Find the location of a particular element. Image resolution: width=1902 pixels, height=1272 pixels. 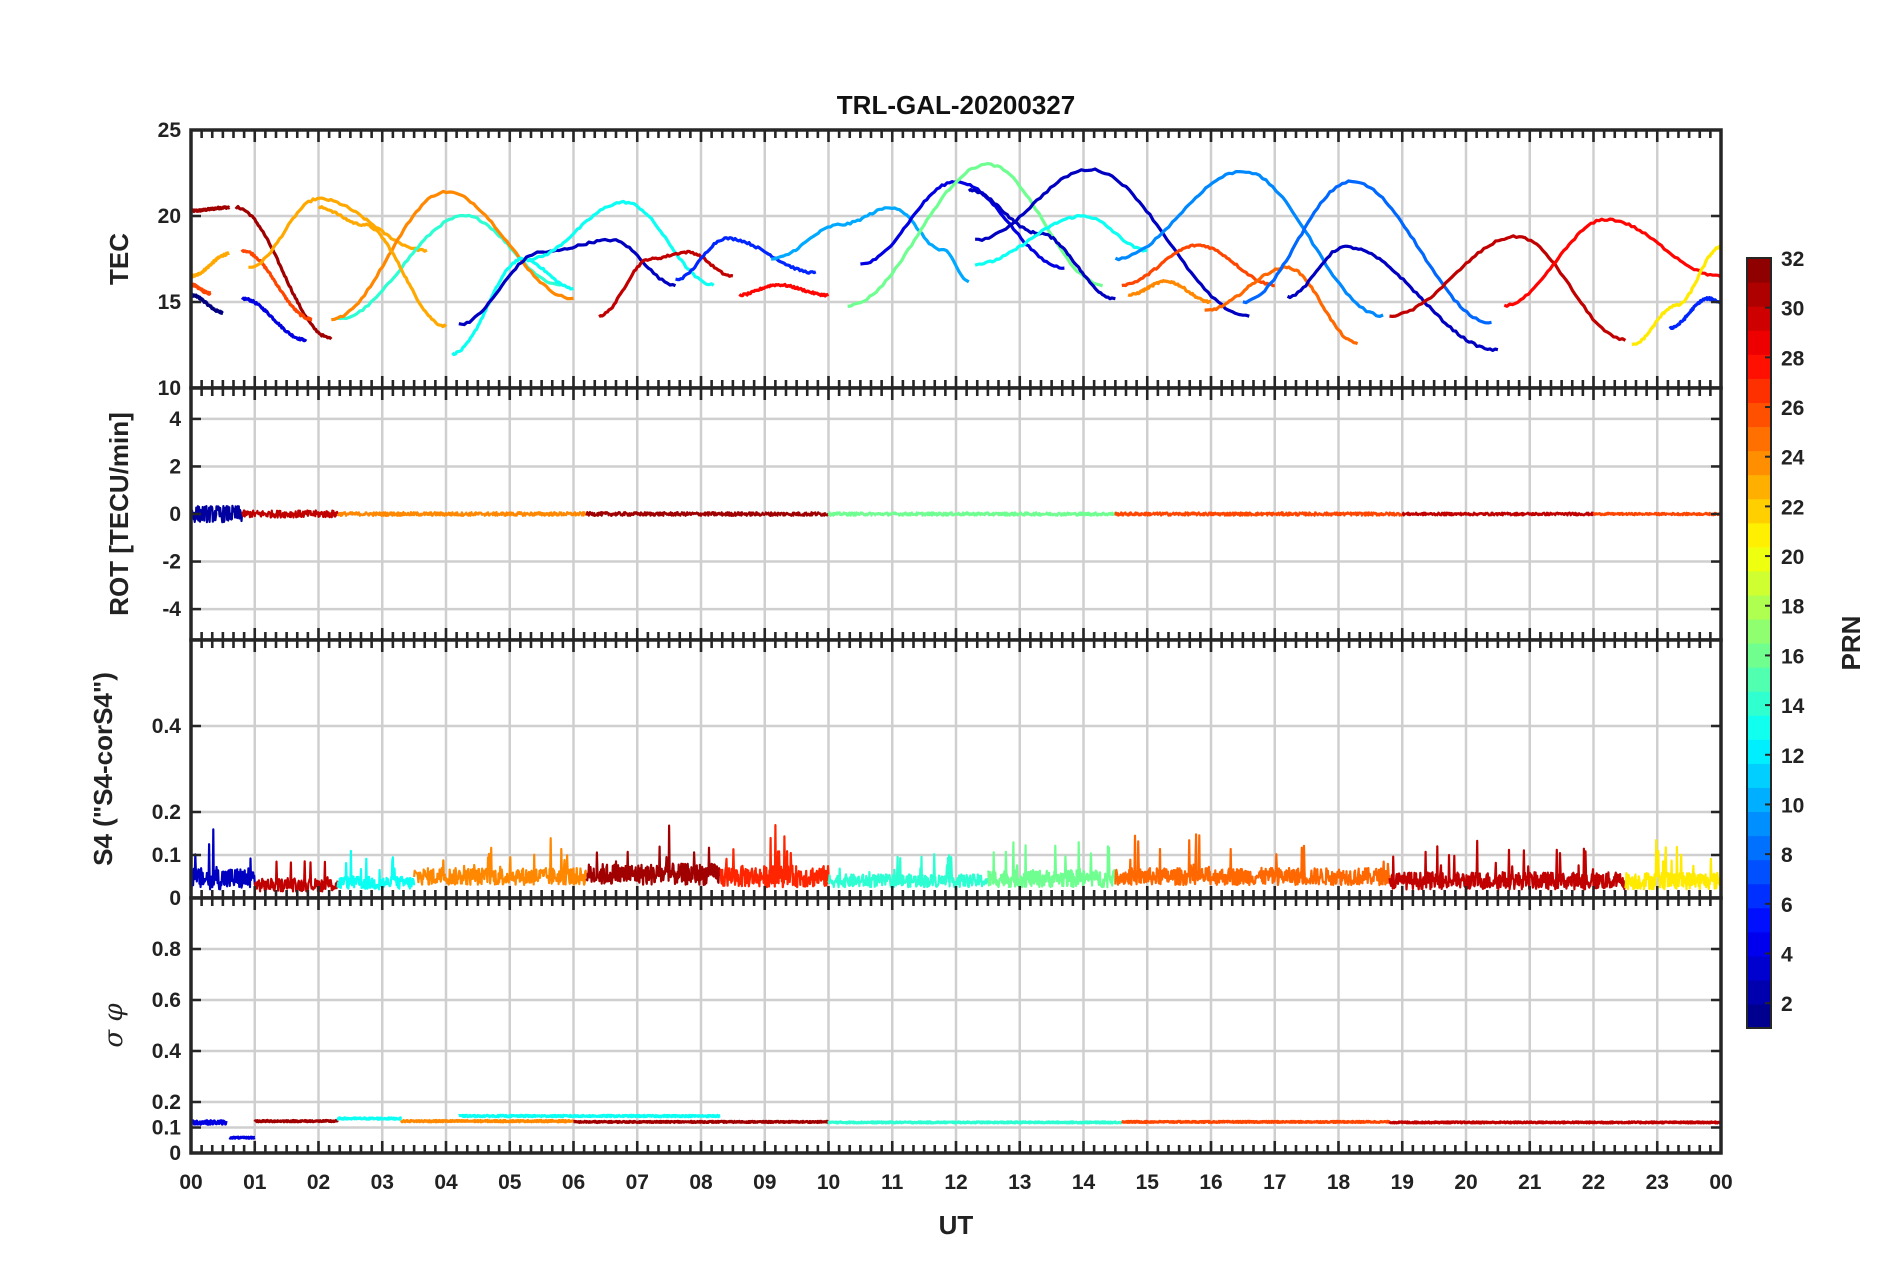

x-tick-label: 04 is located at coordinates (446, 1182).